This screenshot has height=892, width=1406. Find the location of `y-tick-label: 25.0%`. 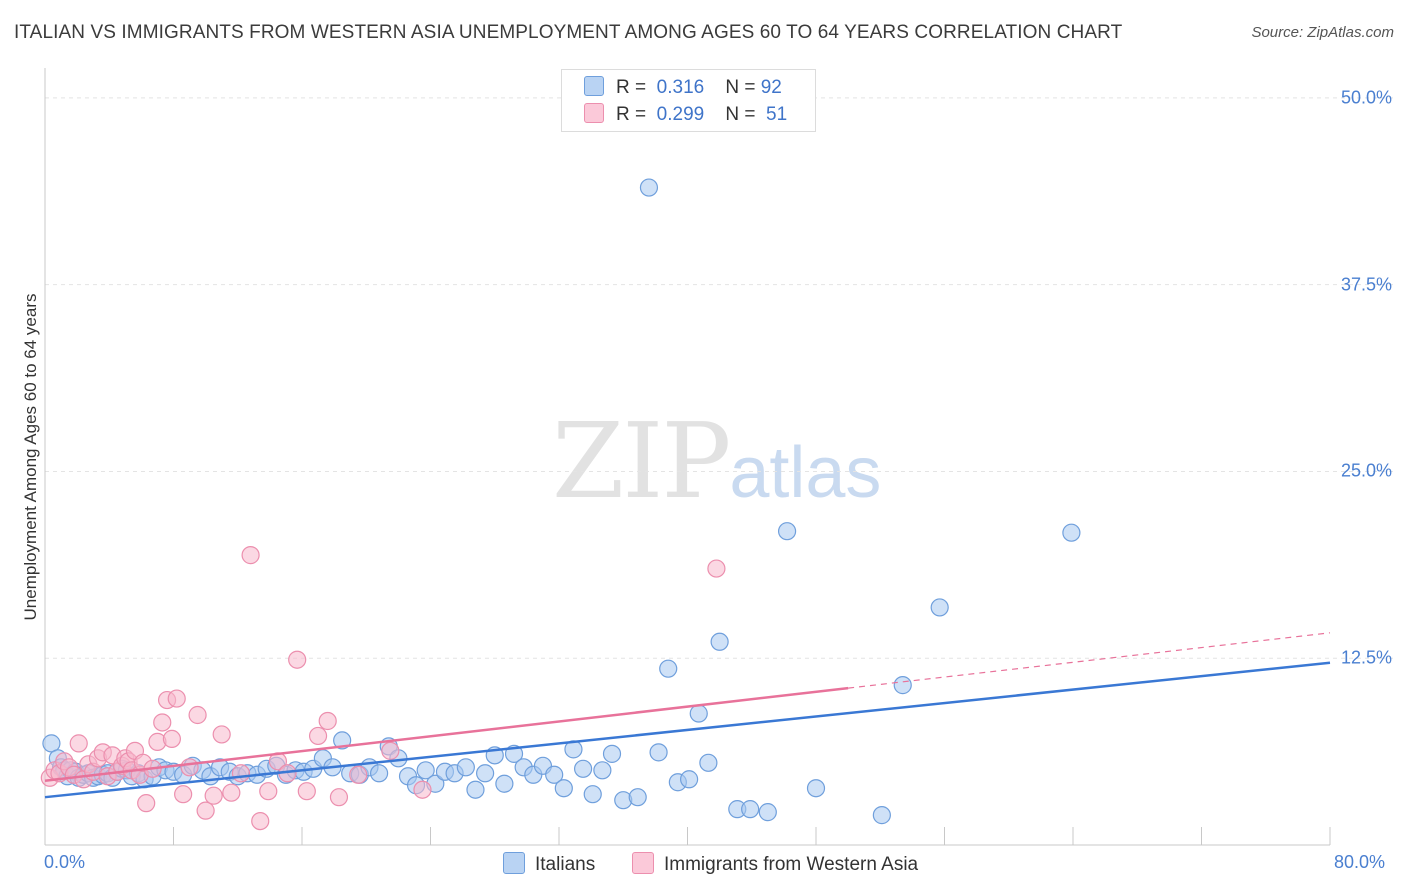

y-tick-label: 25.0% is located at coordinates (1366, 470).